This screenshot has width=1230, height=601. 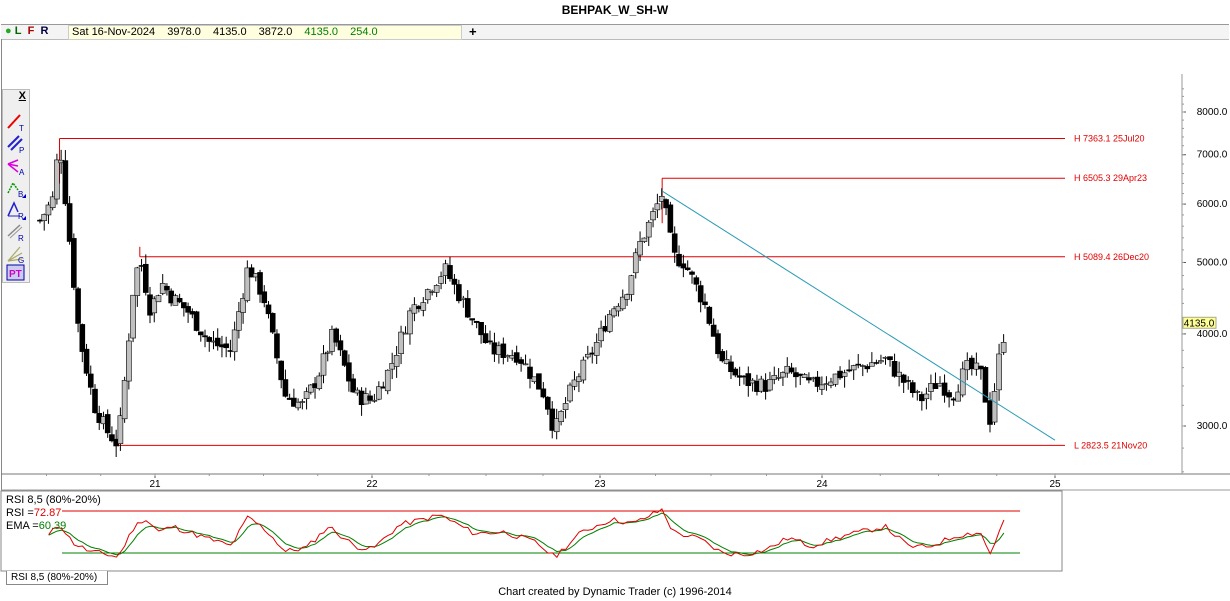 What do you see at coordinates (52, 526) in the screenshot?
I see `ema-value: 60.39` at bounding box center [52, 526].